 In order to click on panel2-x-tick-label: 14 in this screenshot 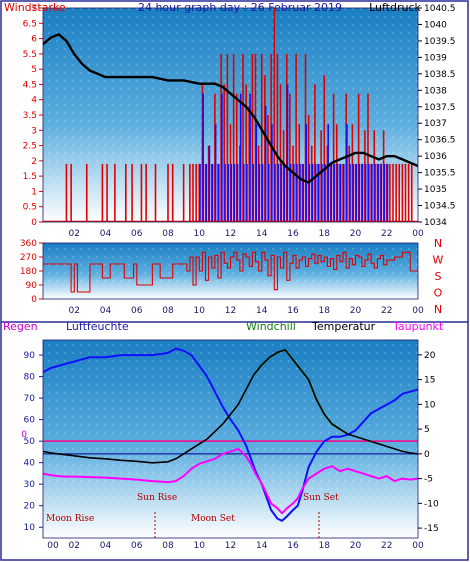, I will do `click(262, 311)`.